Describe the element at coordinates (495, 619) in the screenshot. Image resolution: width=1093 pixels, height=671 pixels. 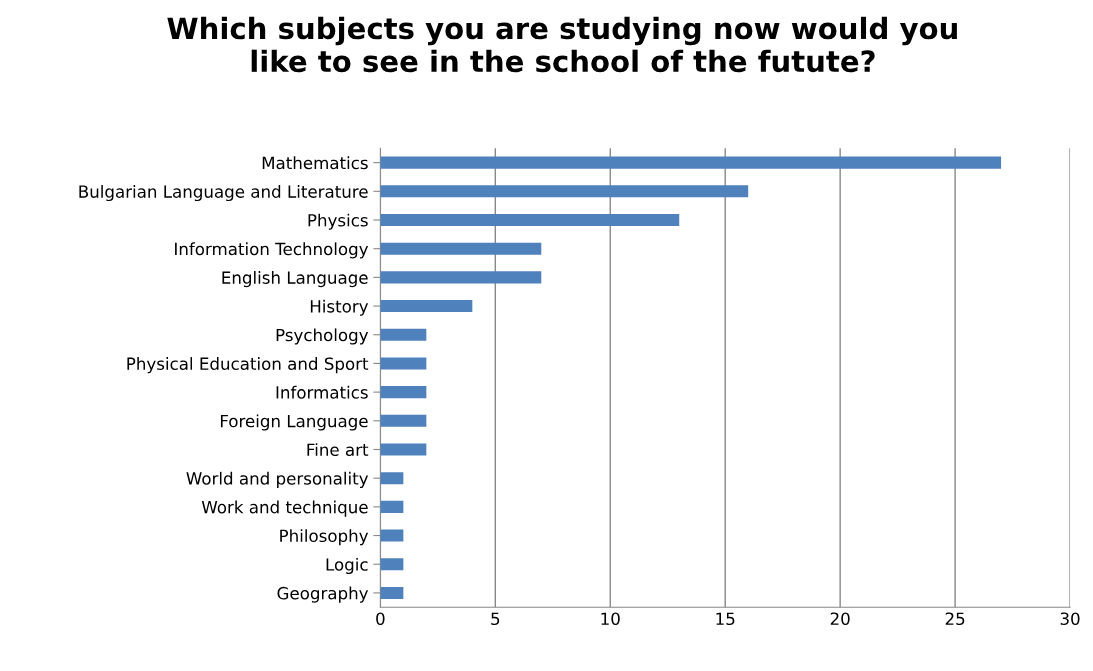
I see `x-tick-label: 5` at that location.